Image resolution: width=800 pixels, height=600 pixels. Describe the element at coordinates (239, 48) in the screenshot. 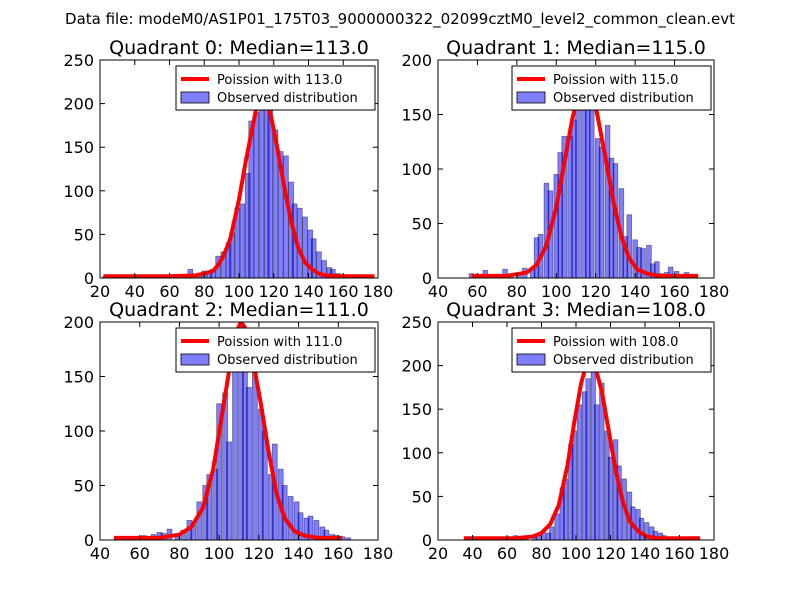

I see `subplot-title: Quadrant 0: Median=113.0` at that location.